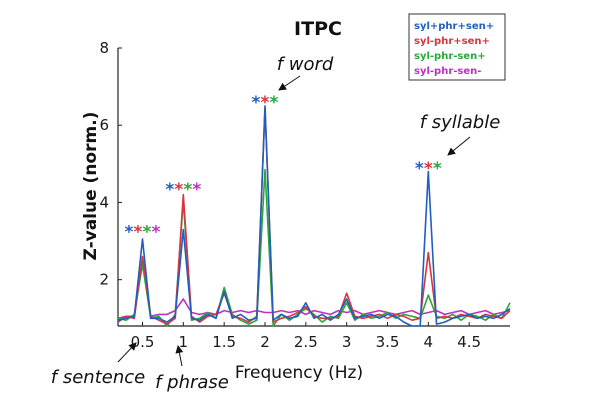  Describe the element at coordinates (299, 373) in the screenshot. I see `x-axis-label: Frequency (Hz)` at that location.